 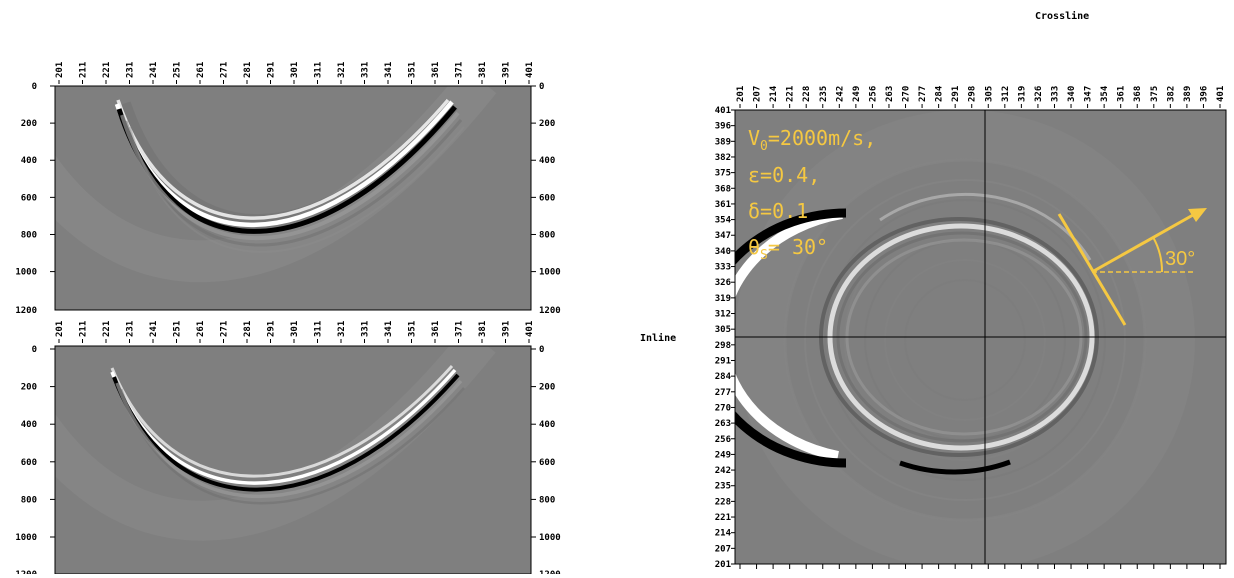 What do you see at coordinates (758, 94) in the screenshot?
I see `right-x-tick-label: 207` at bounding box center [758, 94].